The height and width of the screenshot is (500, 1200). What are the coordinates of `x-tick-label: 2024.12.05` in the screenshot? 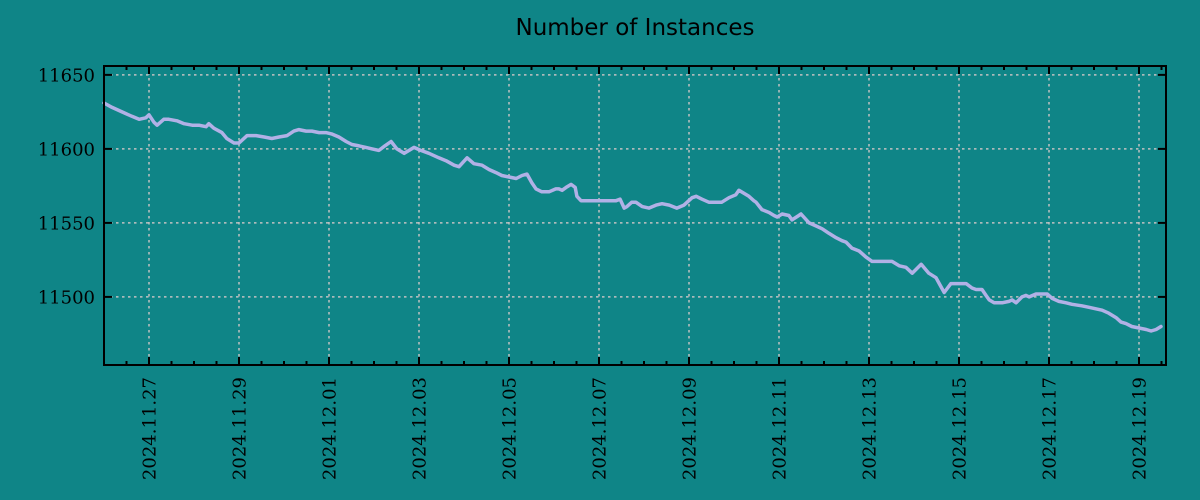 It's located at (510, 428).